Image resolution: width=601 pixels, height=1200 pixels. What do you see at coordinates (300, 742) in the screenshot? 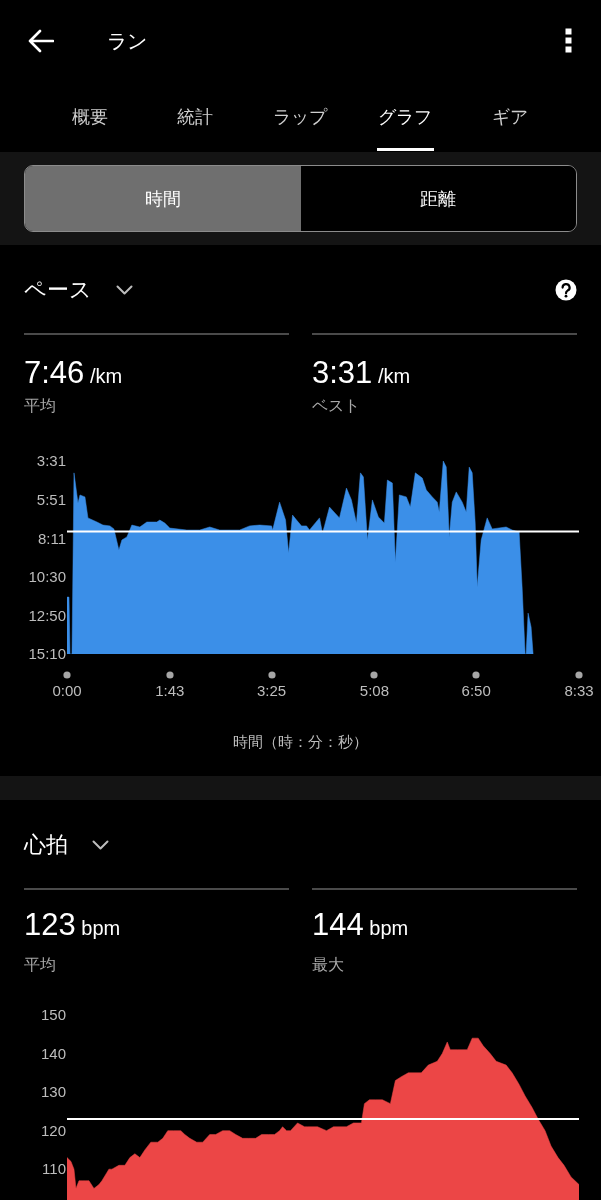
I see `x-axis-title: 時間（時：分：秒）` at bounding box center [300, 742].